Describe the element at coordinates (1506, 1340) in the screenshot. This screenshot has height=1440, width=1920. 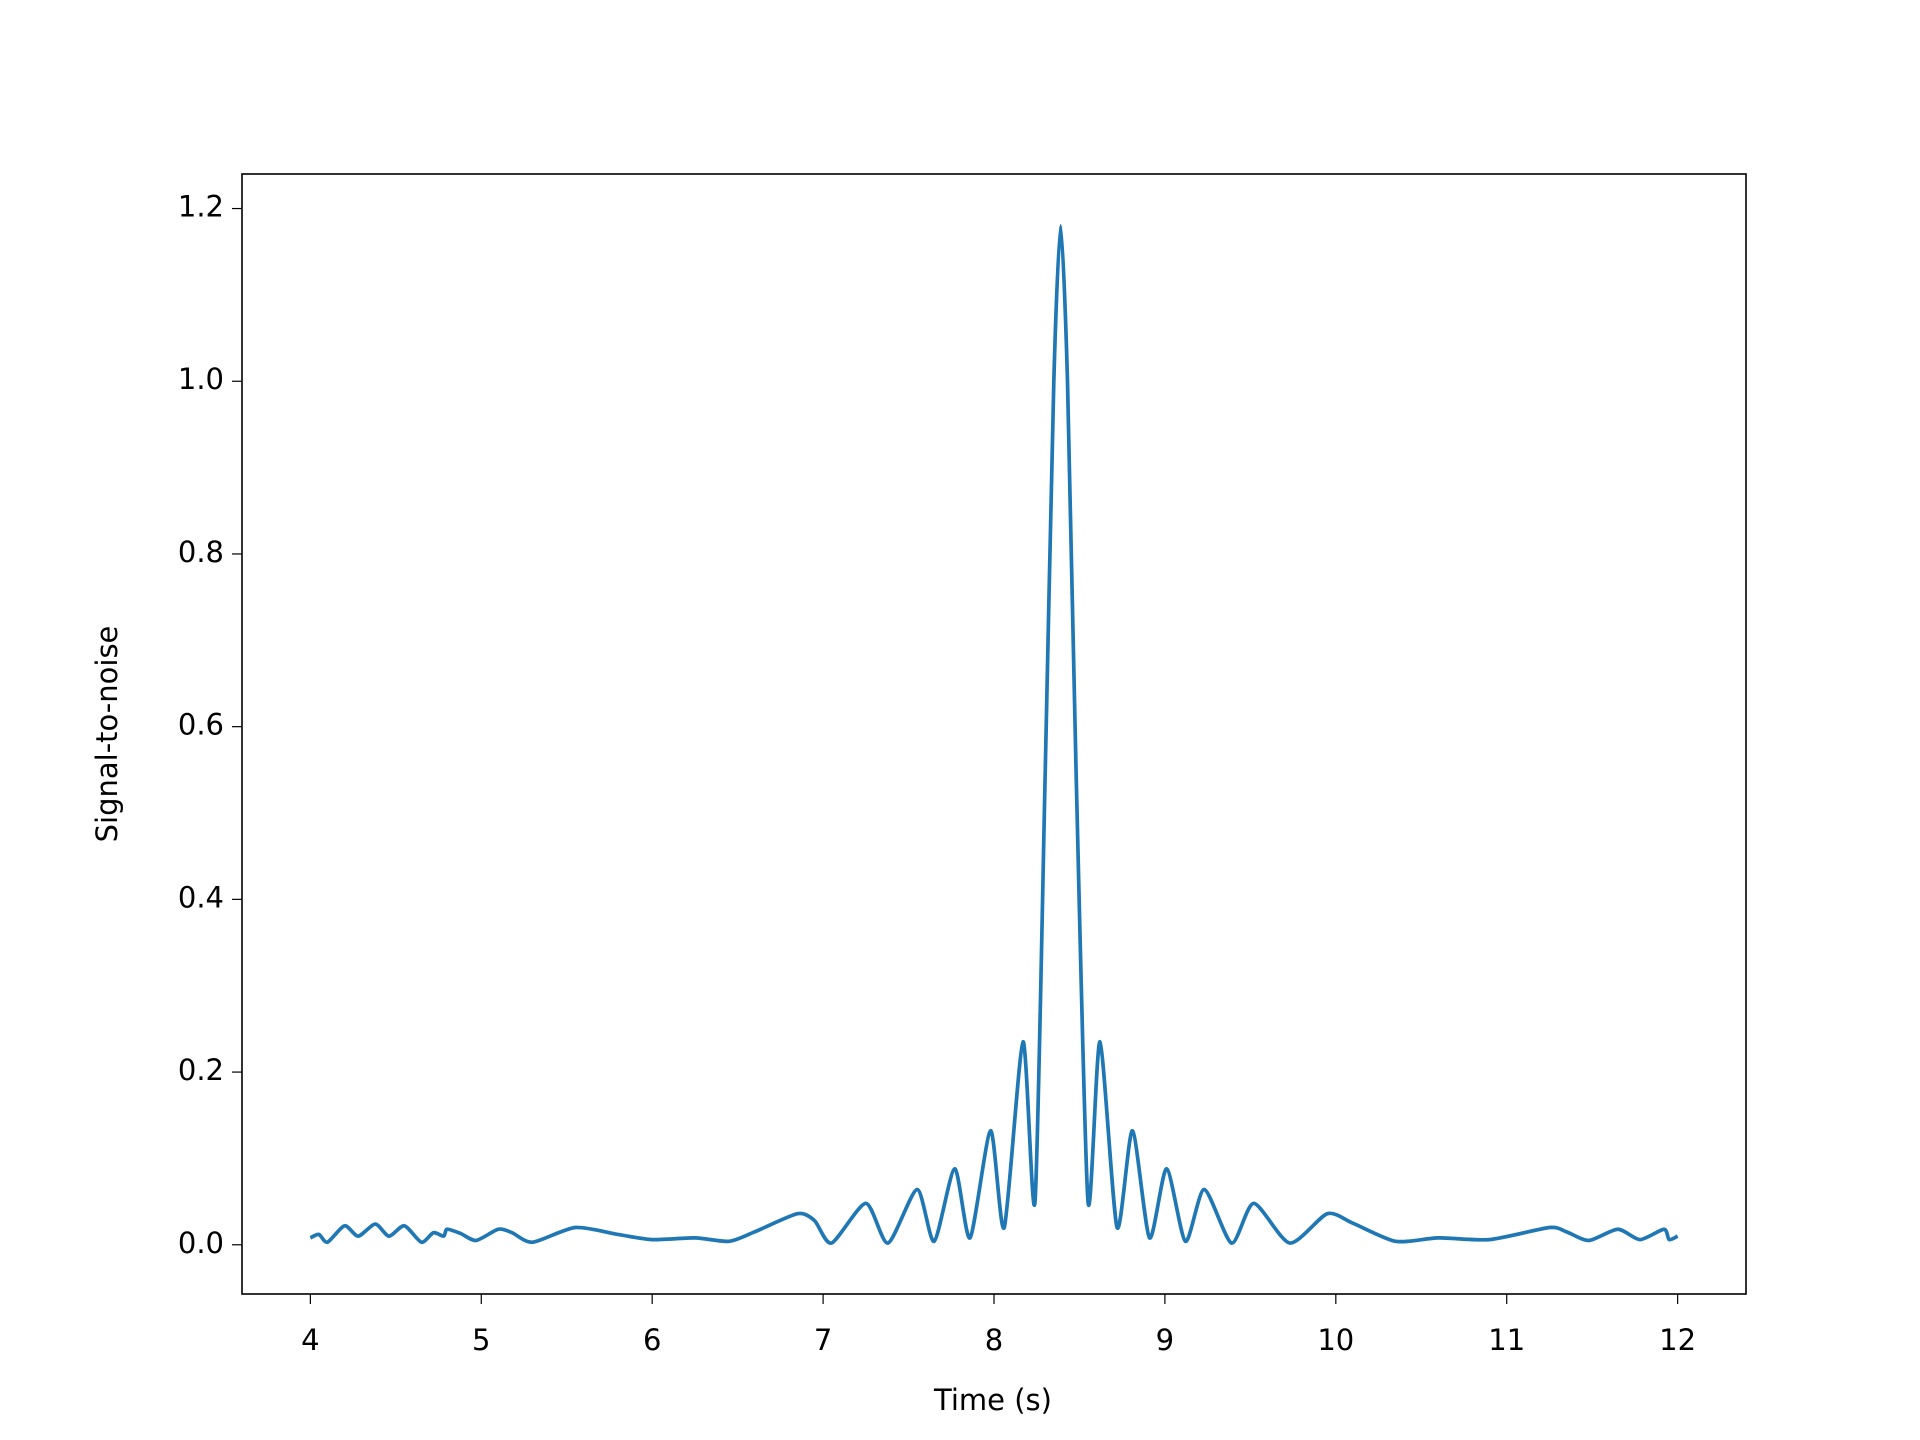
I see `x-tick-label: 11` at that location.